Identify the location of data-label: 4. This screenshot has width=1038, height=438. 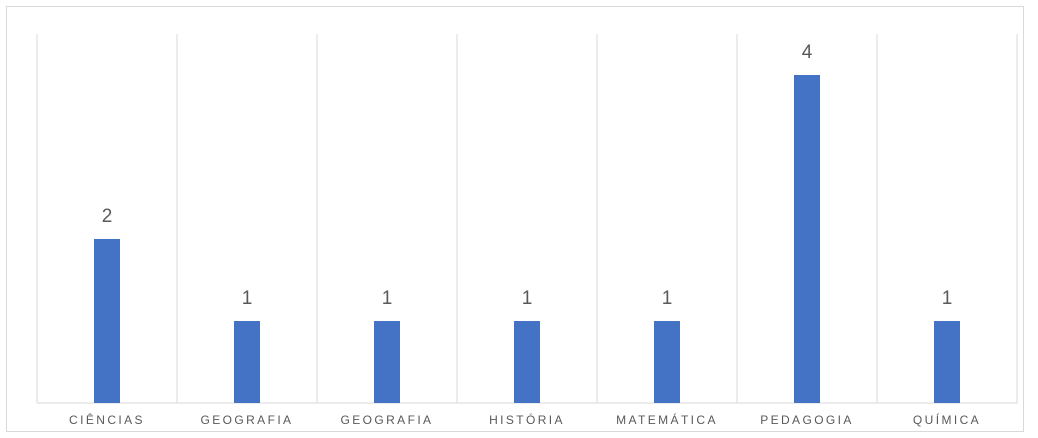
(807, 52).